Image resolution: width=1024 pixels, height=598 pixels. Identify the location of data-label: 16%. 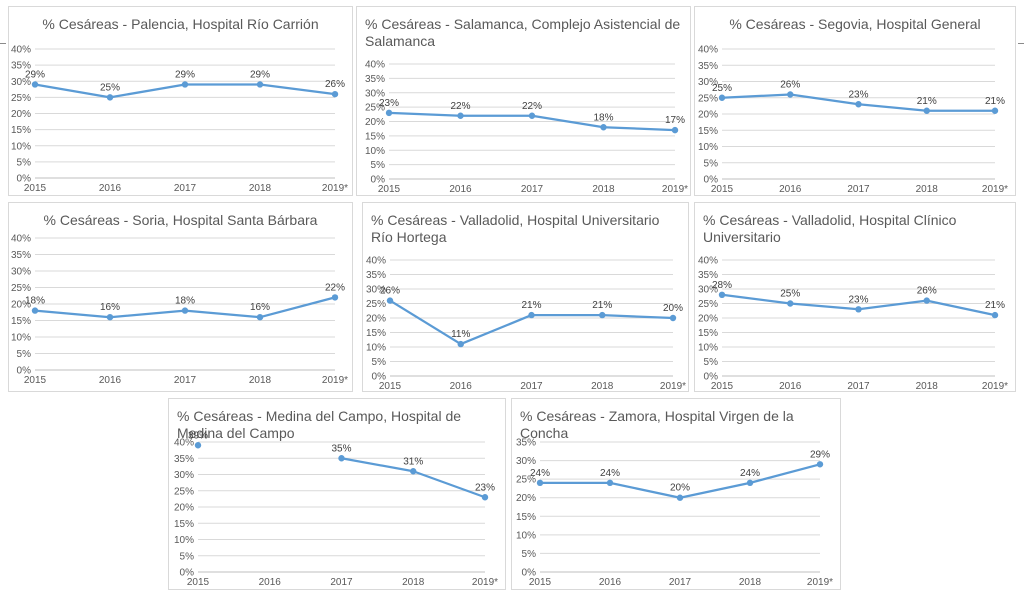
(260, 307).